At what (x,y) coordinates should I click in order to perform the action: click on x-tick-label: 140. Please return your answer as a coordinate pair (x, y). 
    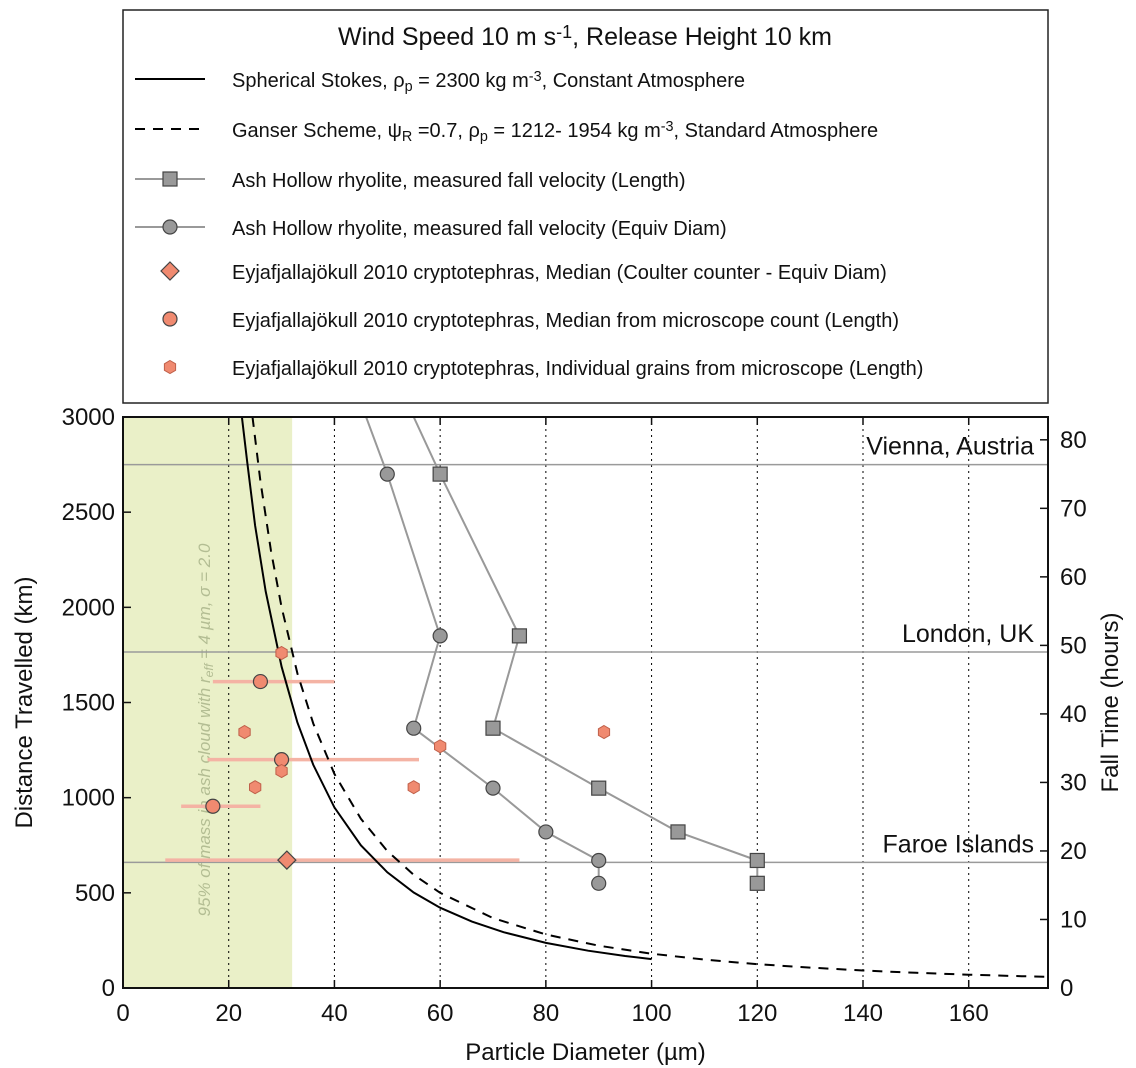
    Looking at the image, I should click on (863, 1013).